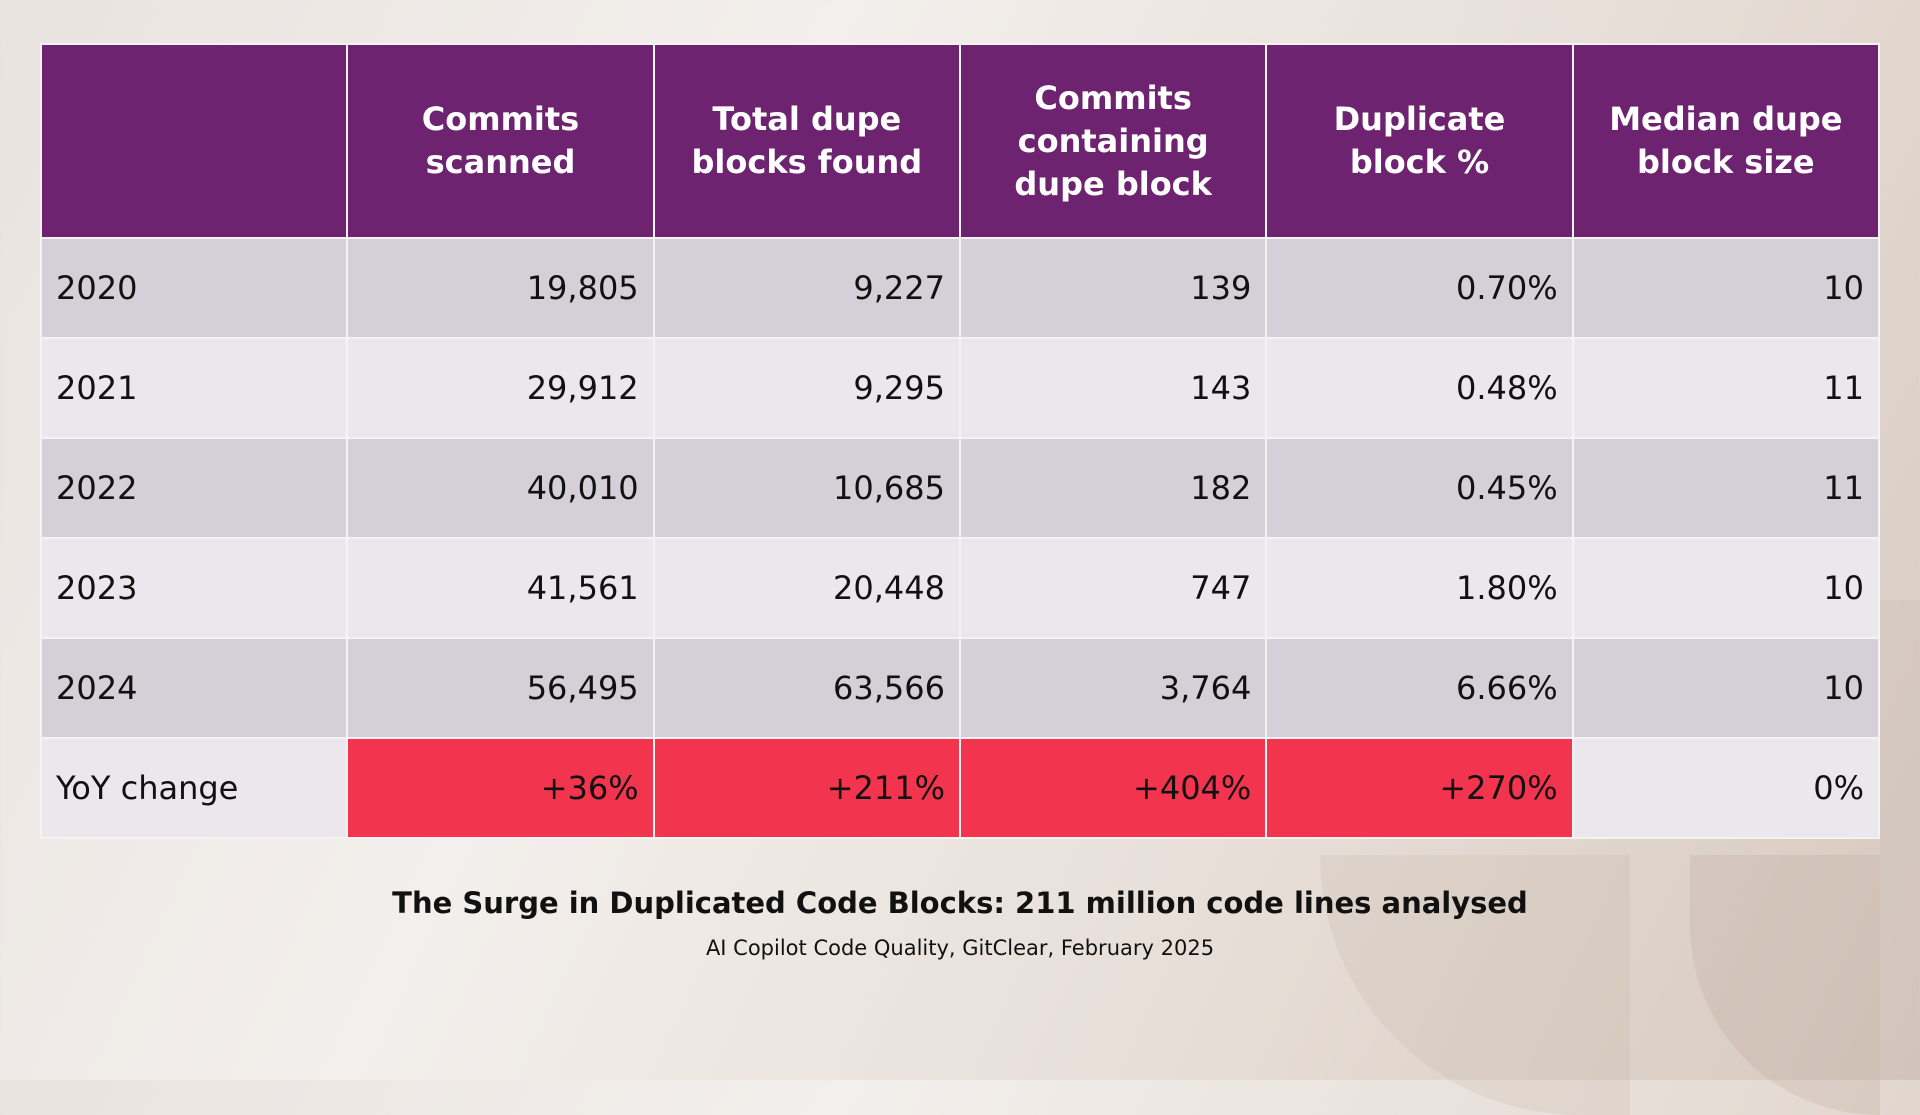 Image resolution: width=1920 pixels, height=1115 pixels. Describe the element at coordinates (194, 388) in the screenshot. I see `row-label: 2021` at that location.